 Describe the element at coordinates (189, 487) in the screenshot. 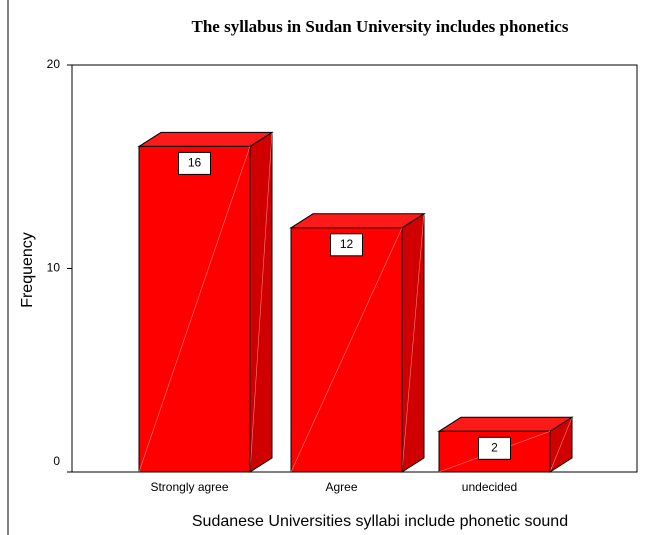

I see `x-tick-label: Strongly agree` at that location.